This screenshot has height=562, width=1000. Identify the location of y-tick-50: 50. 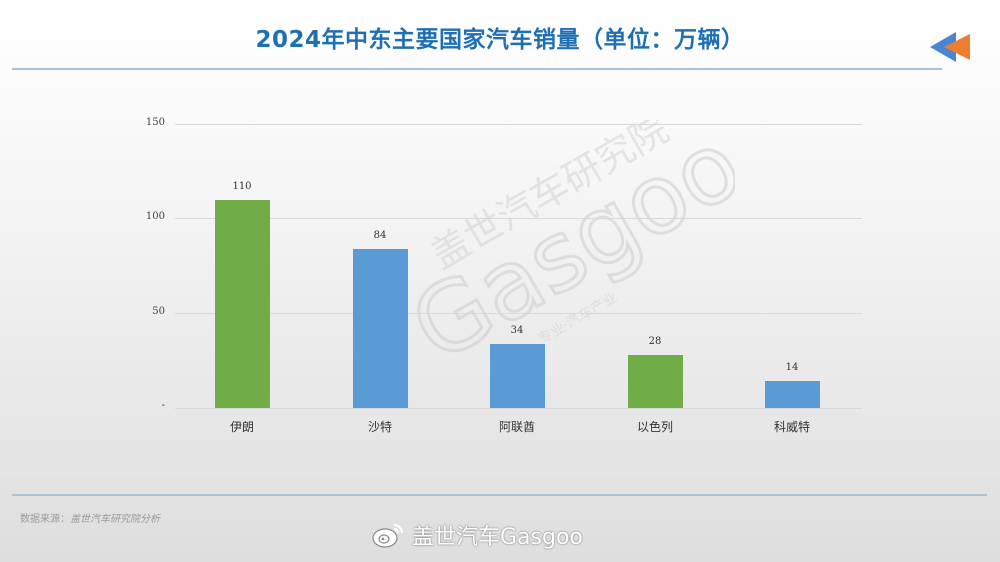
(158, 311).